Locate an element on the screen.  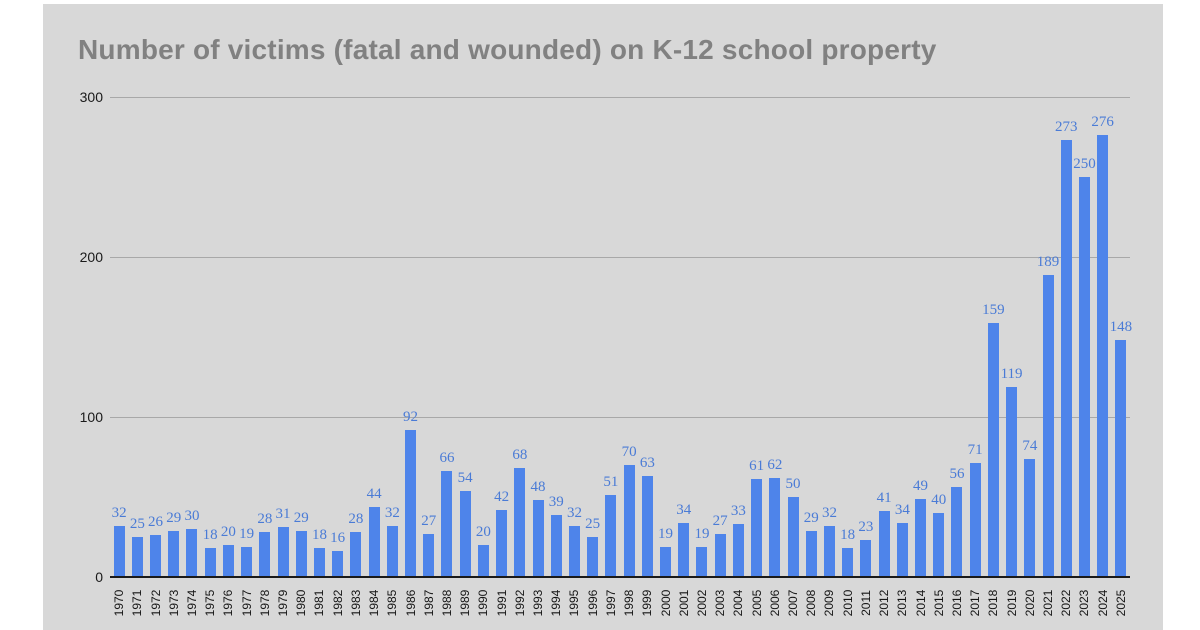
x-axis-line is located at coordinates (620, 577).